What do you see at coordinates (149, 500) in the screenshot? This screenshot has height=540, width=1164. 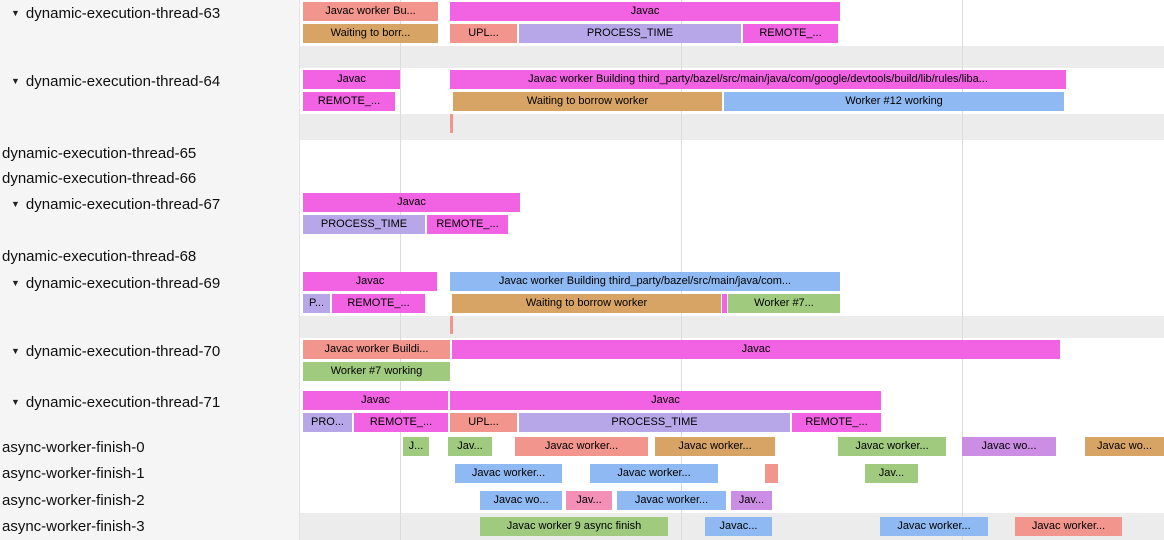 I see `sidebar-row-async-worker-finish-2: async-worker-finish-2` at bounding box center [149, 500].